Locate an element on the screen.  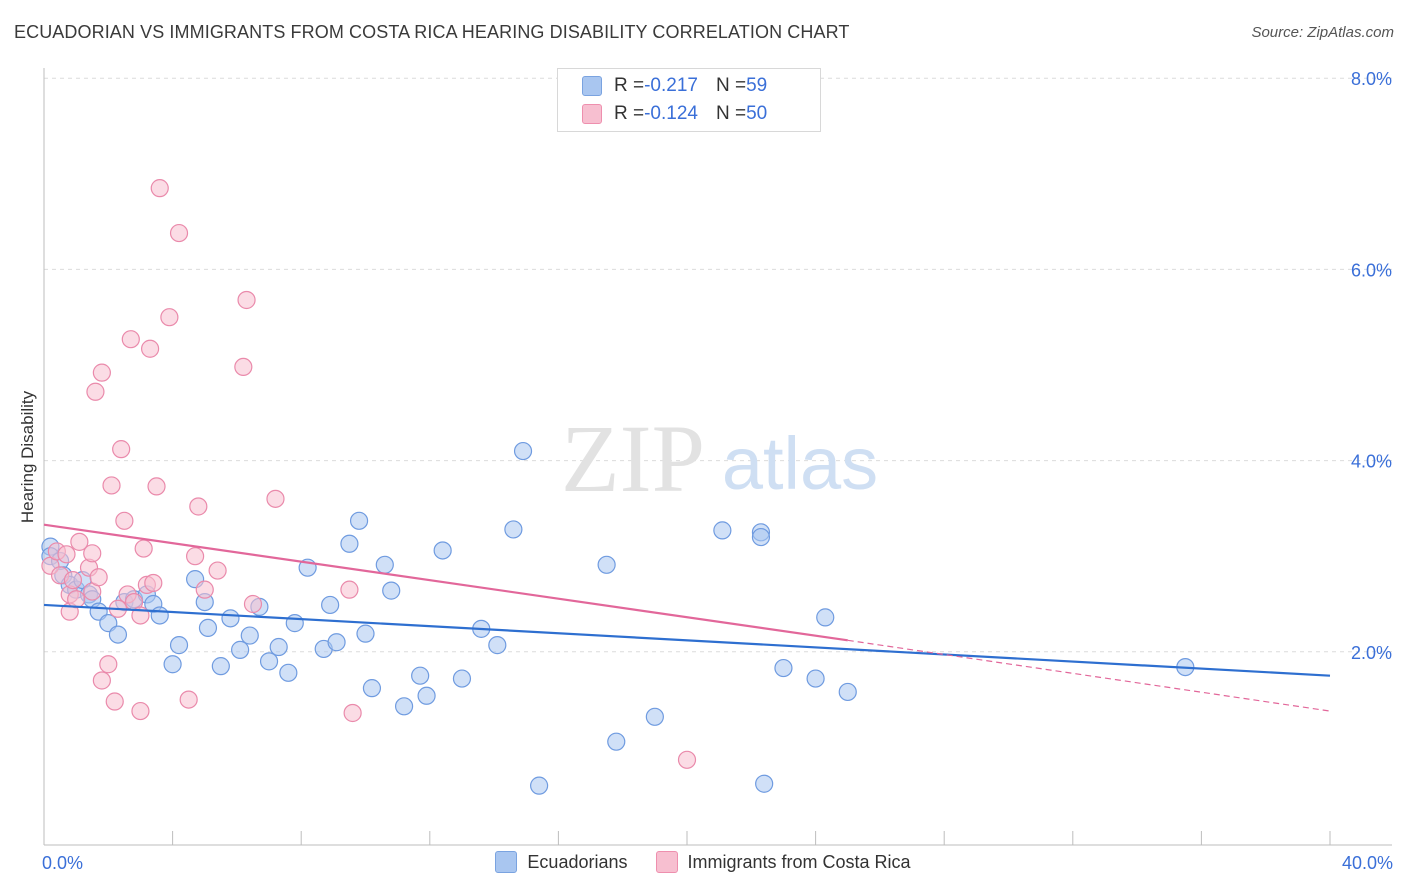
watermark: ZIP atlas is located at coordinates (719, 458).